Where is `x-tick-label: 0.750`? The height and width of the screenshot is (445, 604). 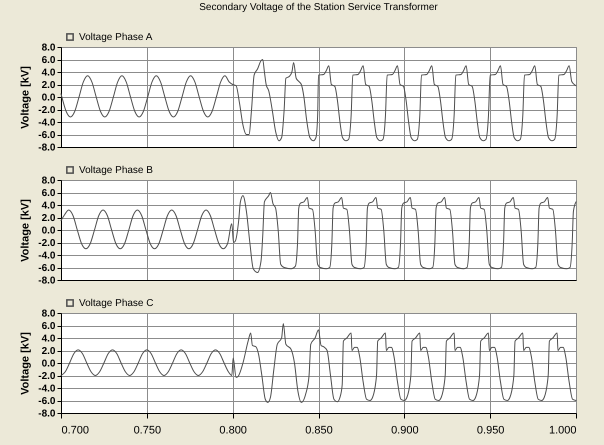 x-tick-label: 0.750 is located at coordinates (148, 430).